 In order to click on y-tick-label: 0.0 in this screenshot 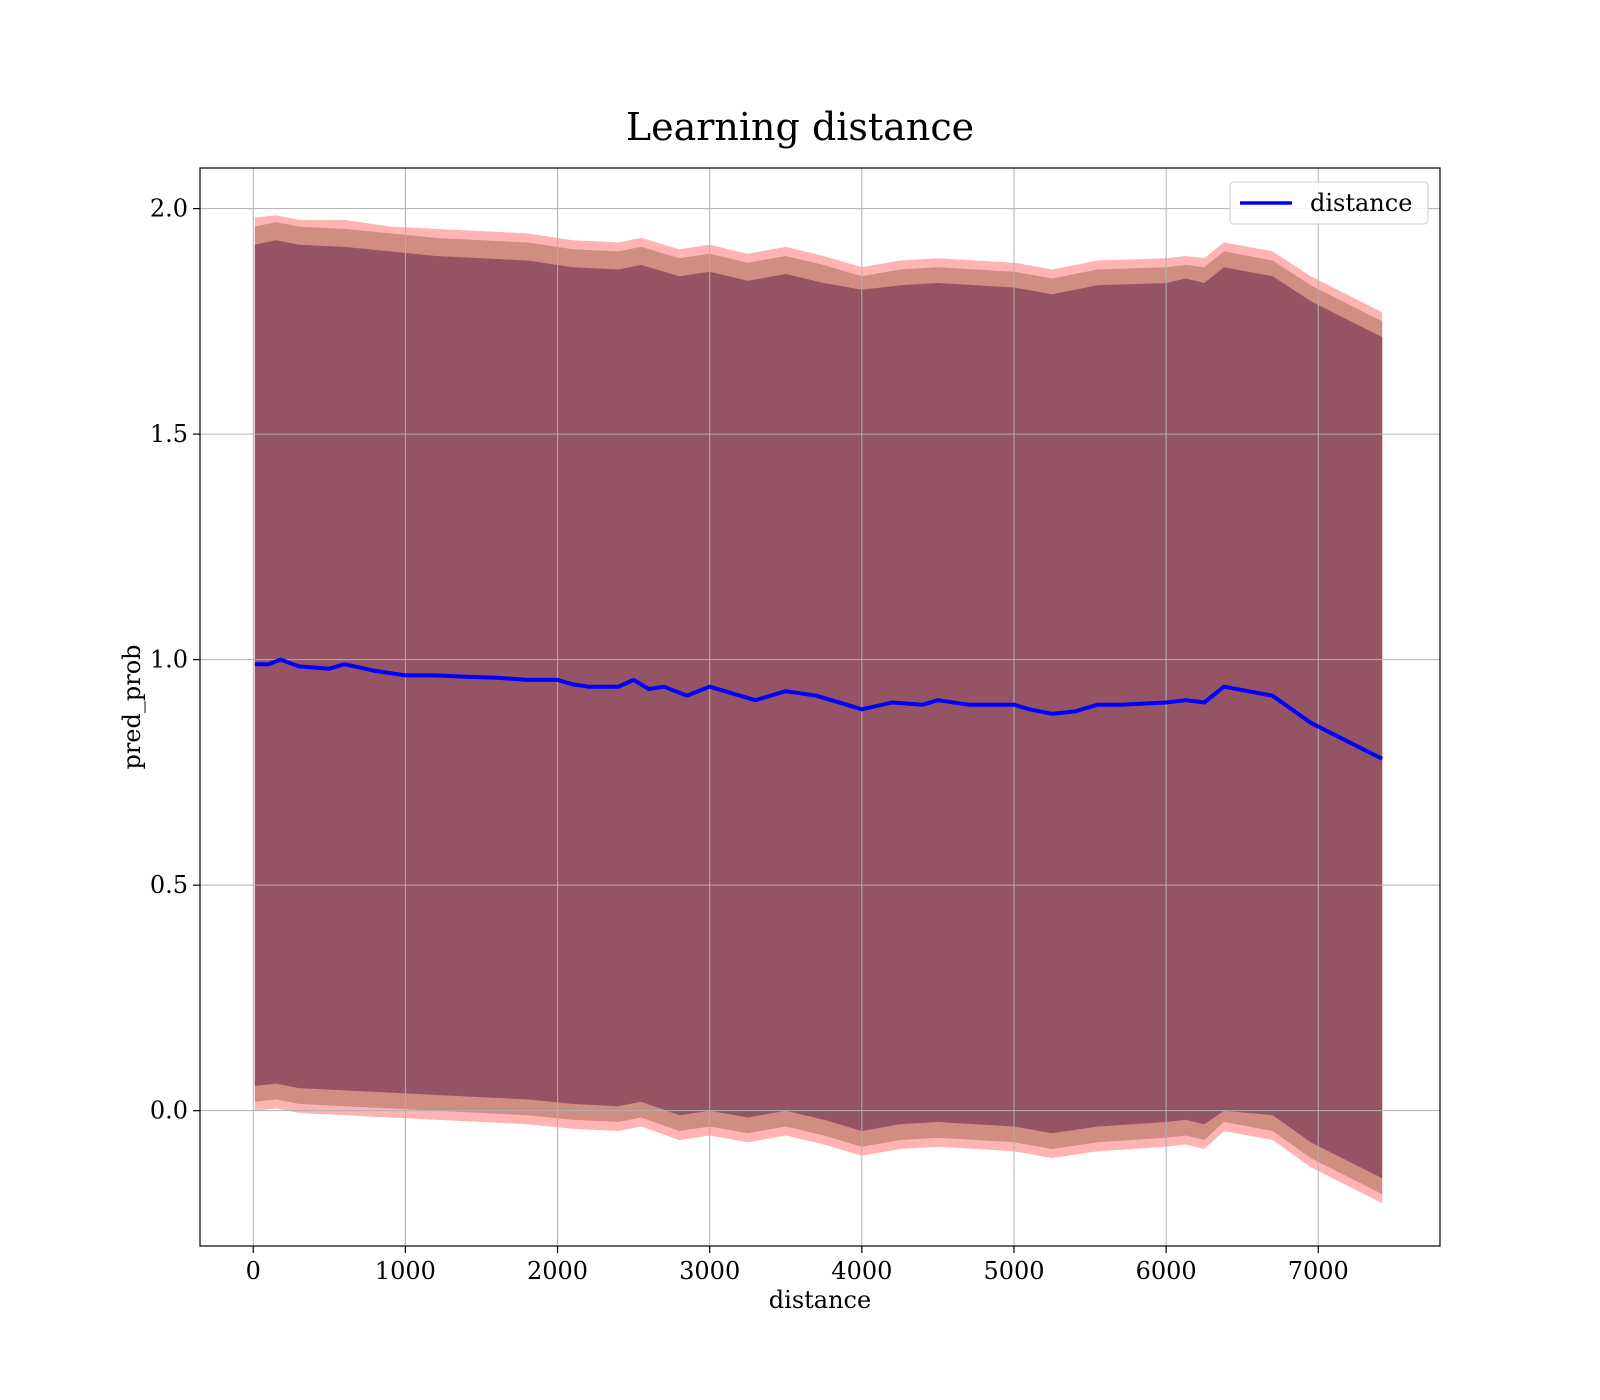, I will do `click(169, 1111)`.